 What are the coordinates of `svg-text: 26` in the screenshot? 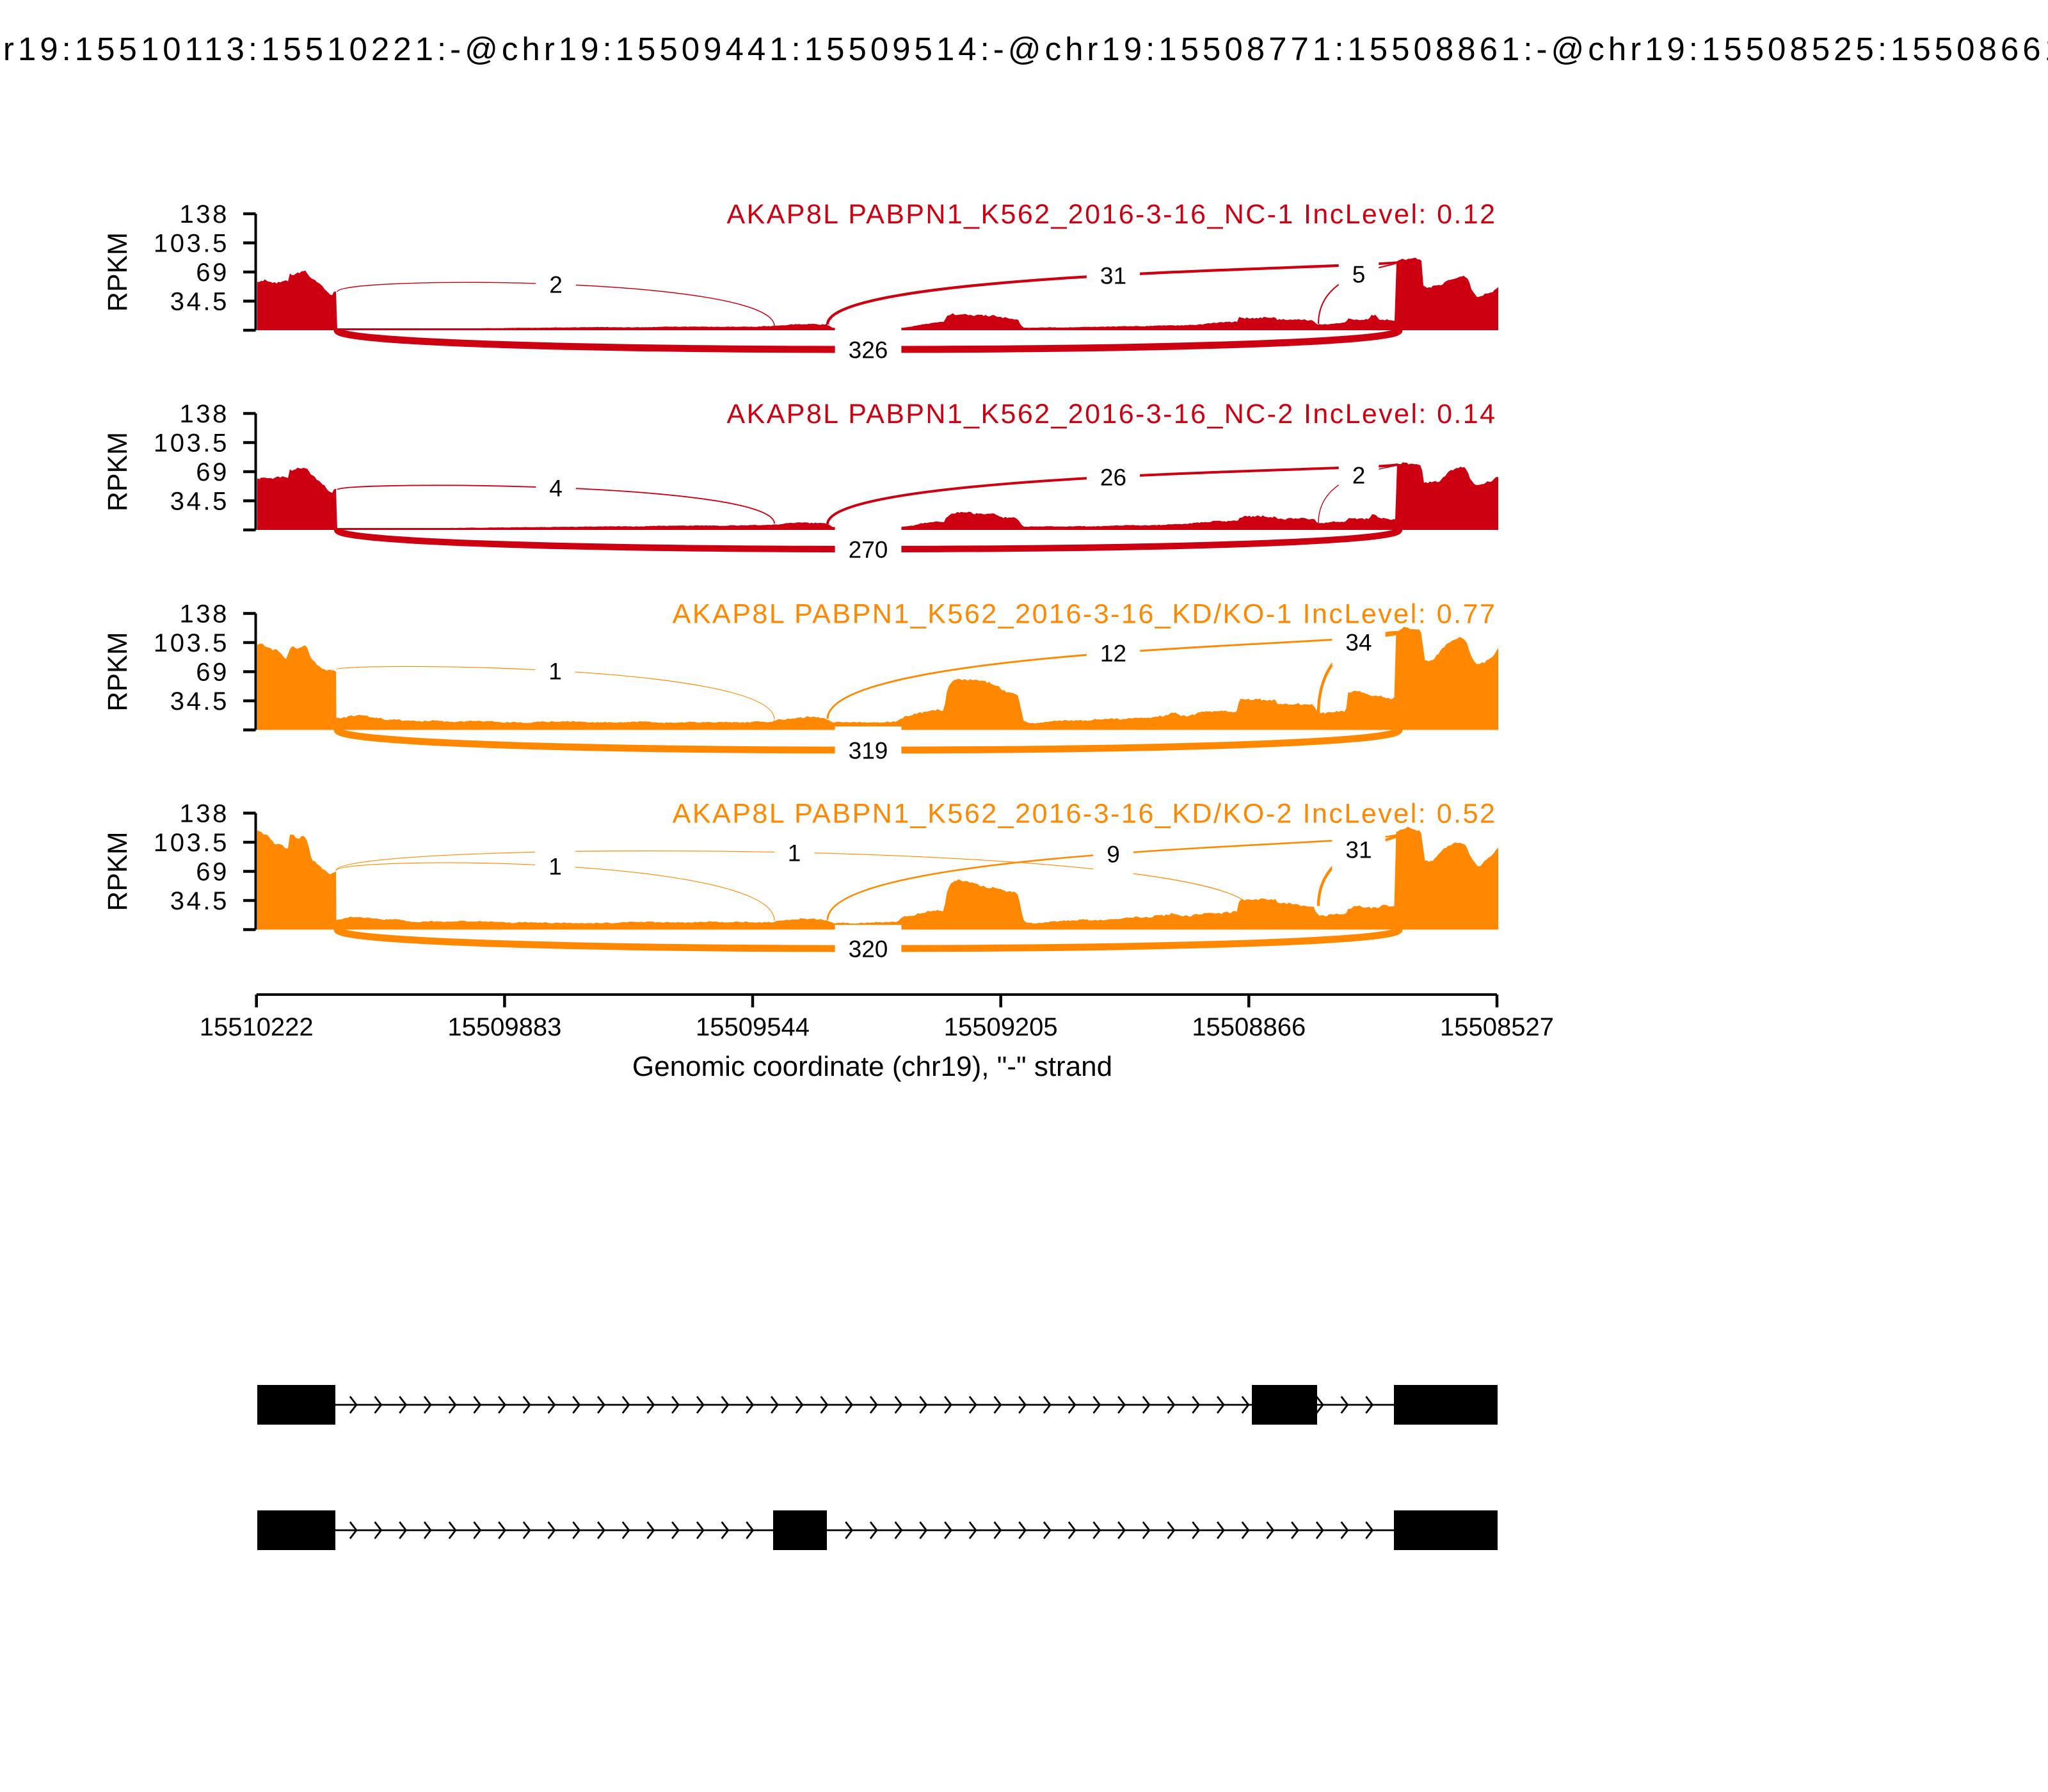 It's located at (1113, 478).